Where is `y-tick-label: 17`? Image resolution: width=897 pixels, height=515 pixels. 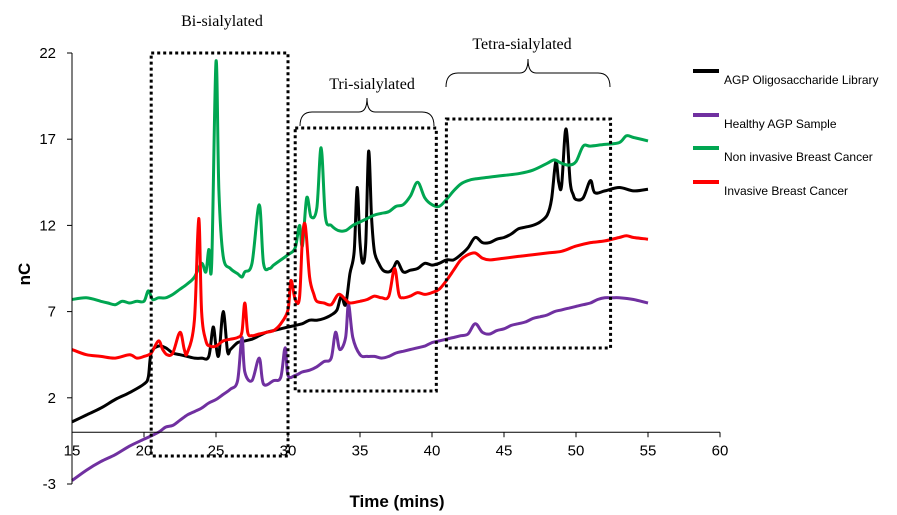
y-tick-label: 17 is located at coordinates (47, 139).